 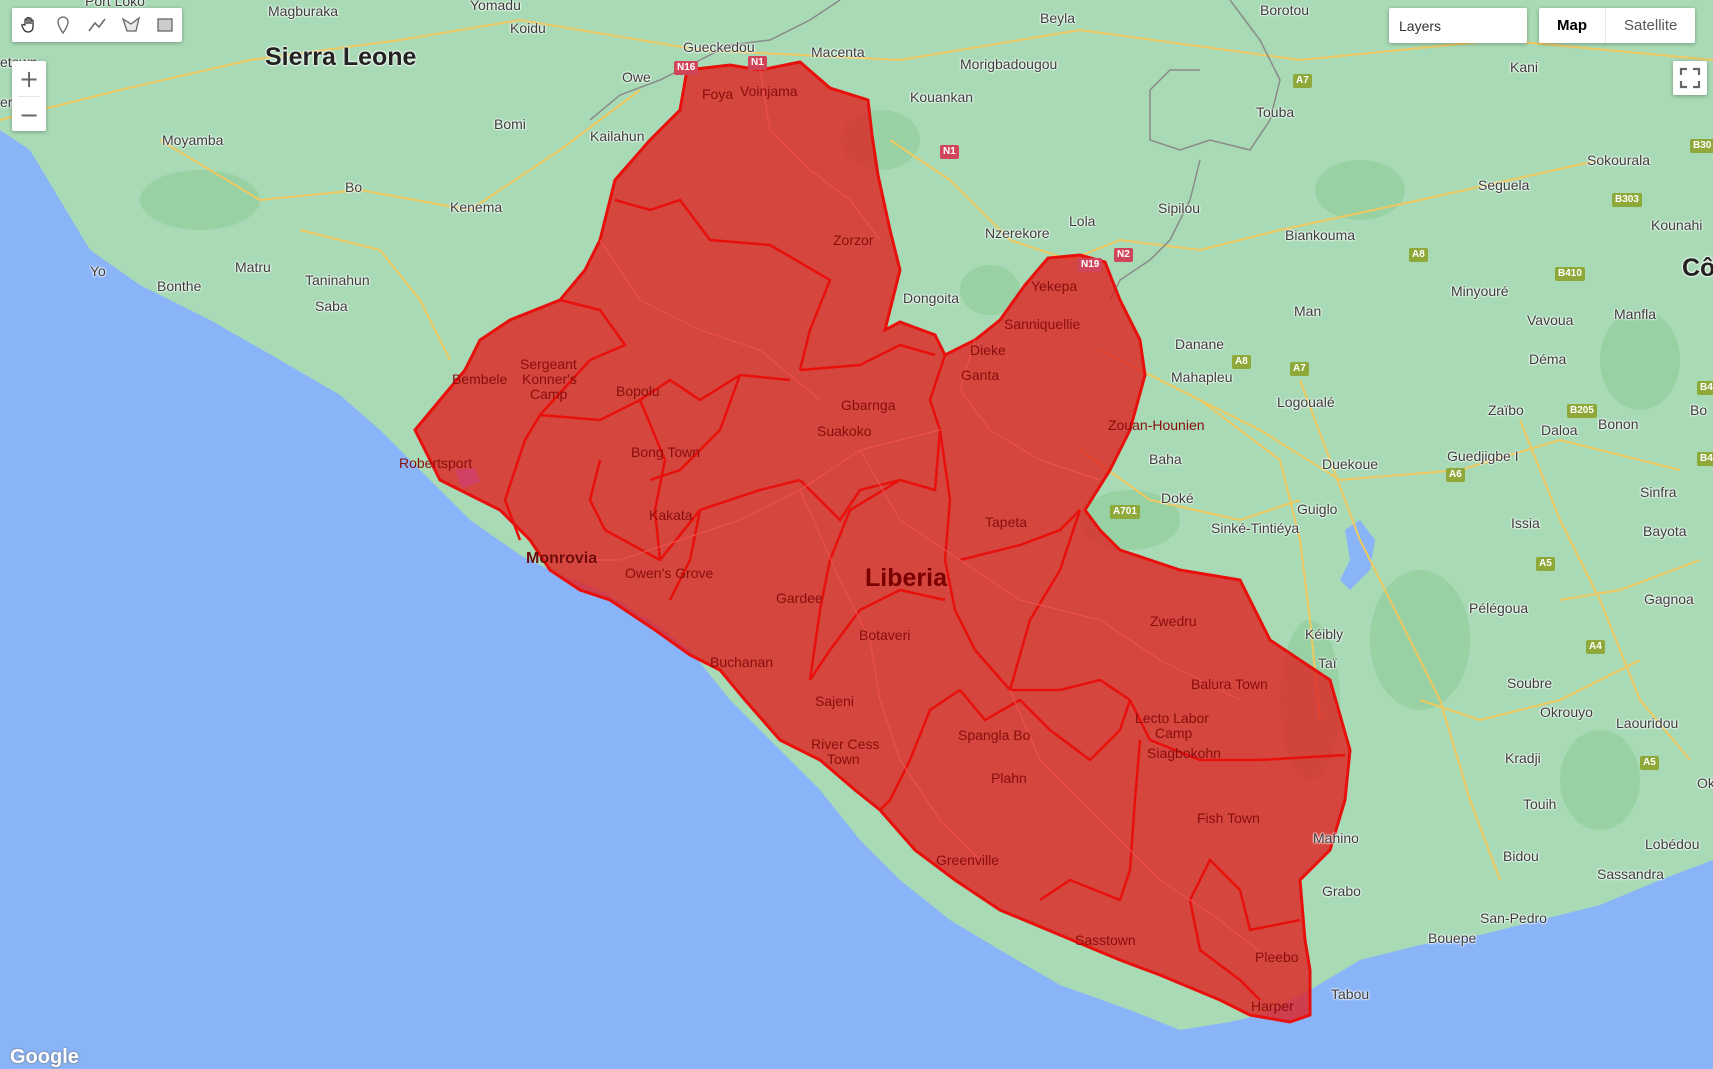 I want to click on road-shield: B410, so click(x=1570, y=274).